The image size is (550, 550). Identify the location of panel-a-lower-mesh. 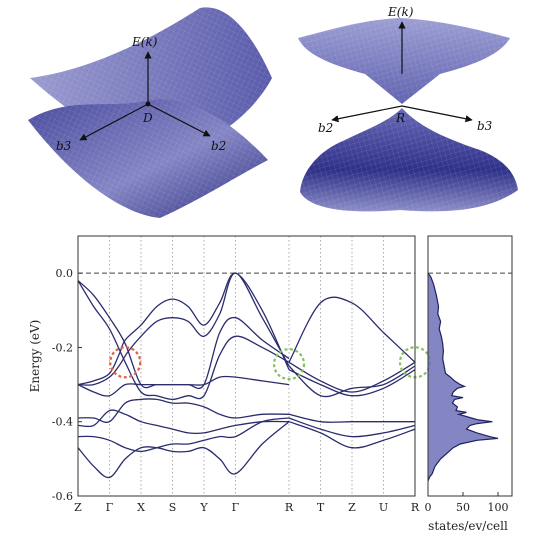
(148, 158).